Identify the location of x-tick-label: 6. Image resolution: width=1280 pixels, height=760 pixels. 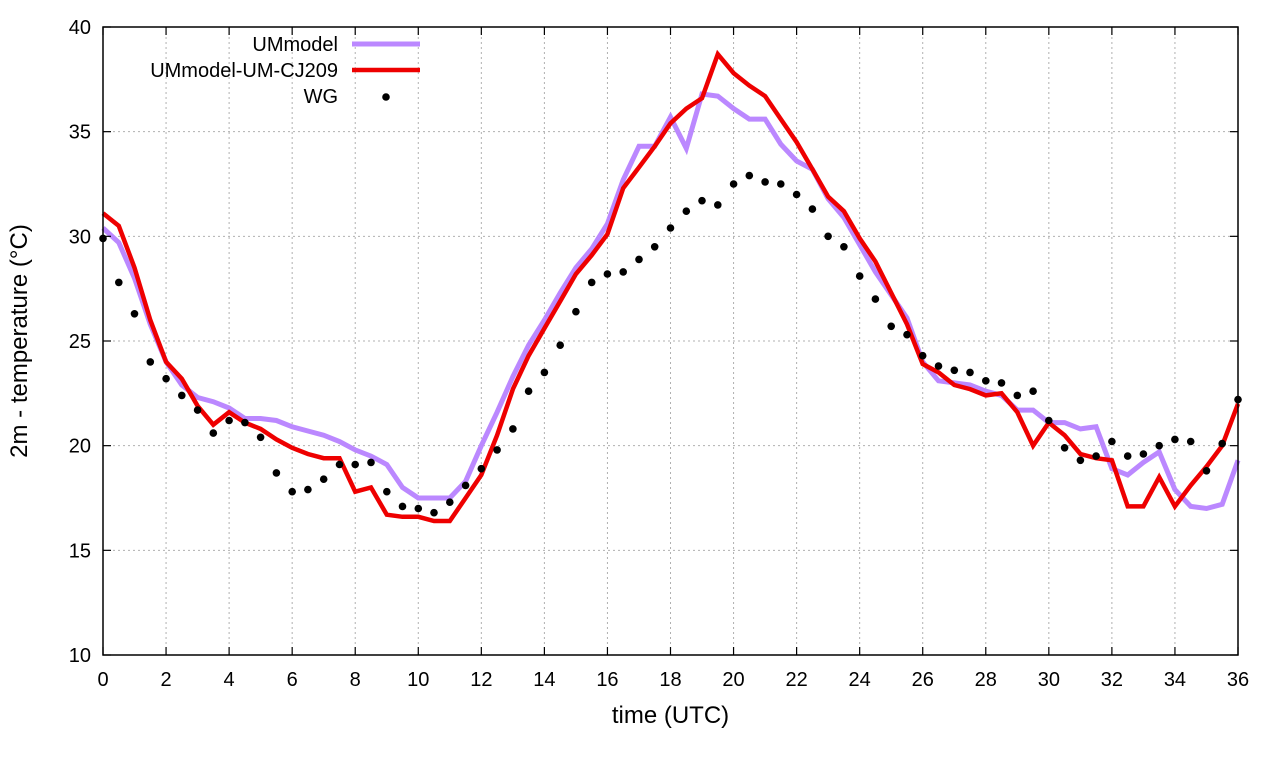
(292, 680).